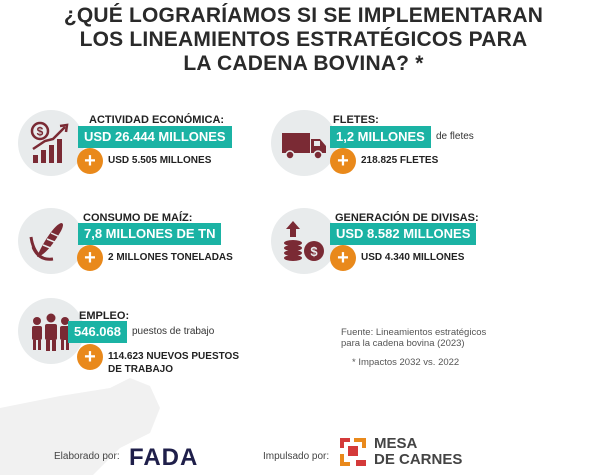 This screenshot has height=475, width=607. Describe the element at coordinates (296, 456) in the screenshot. I see `impulsado-label: Impulsado por:` at that location.